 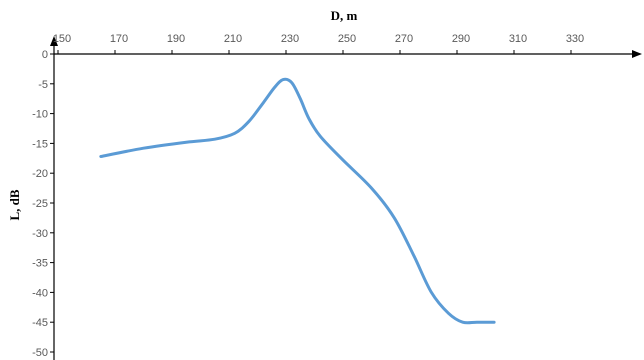 What do you see at coordinates (40, 353) in the screenshot?
I see `y-tick-label: -50` at bounding box center [40, 353].